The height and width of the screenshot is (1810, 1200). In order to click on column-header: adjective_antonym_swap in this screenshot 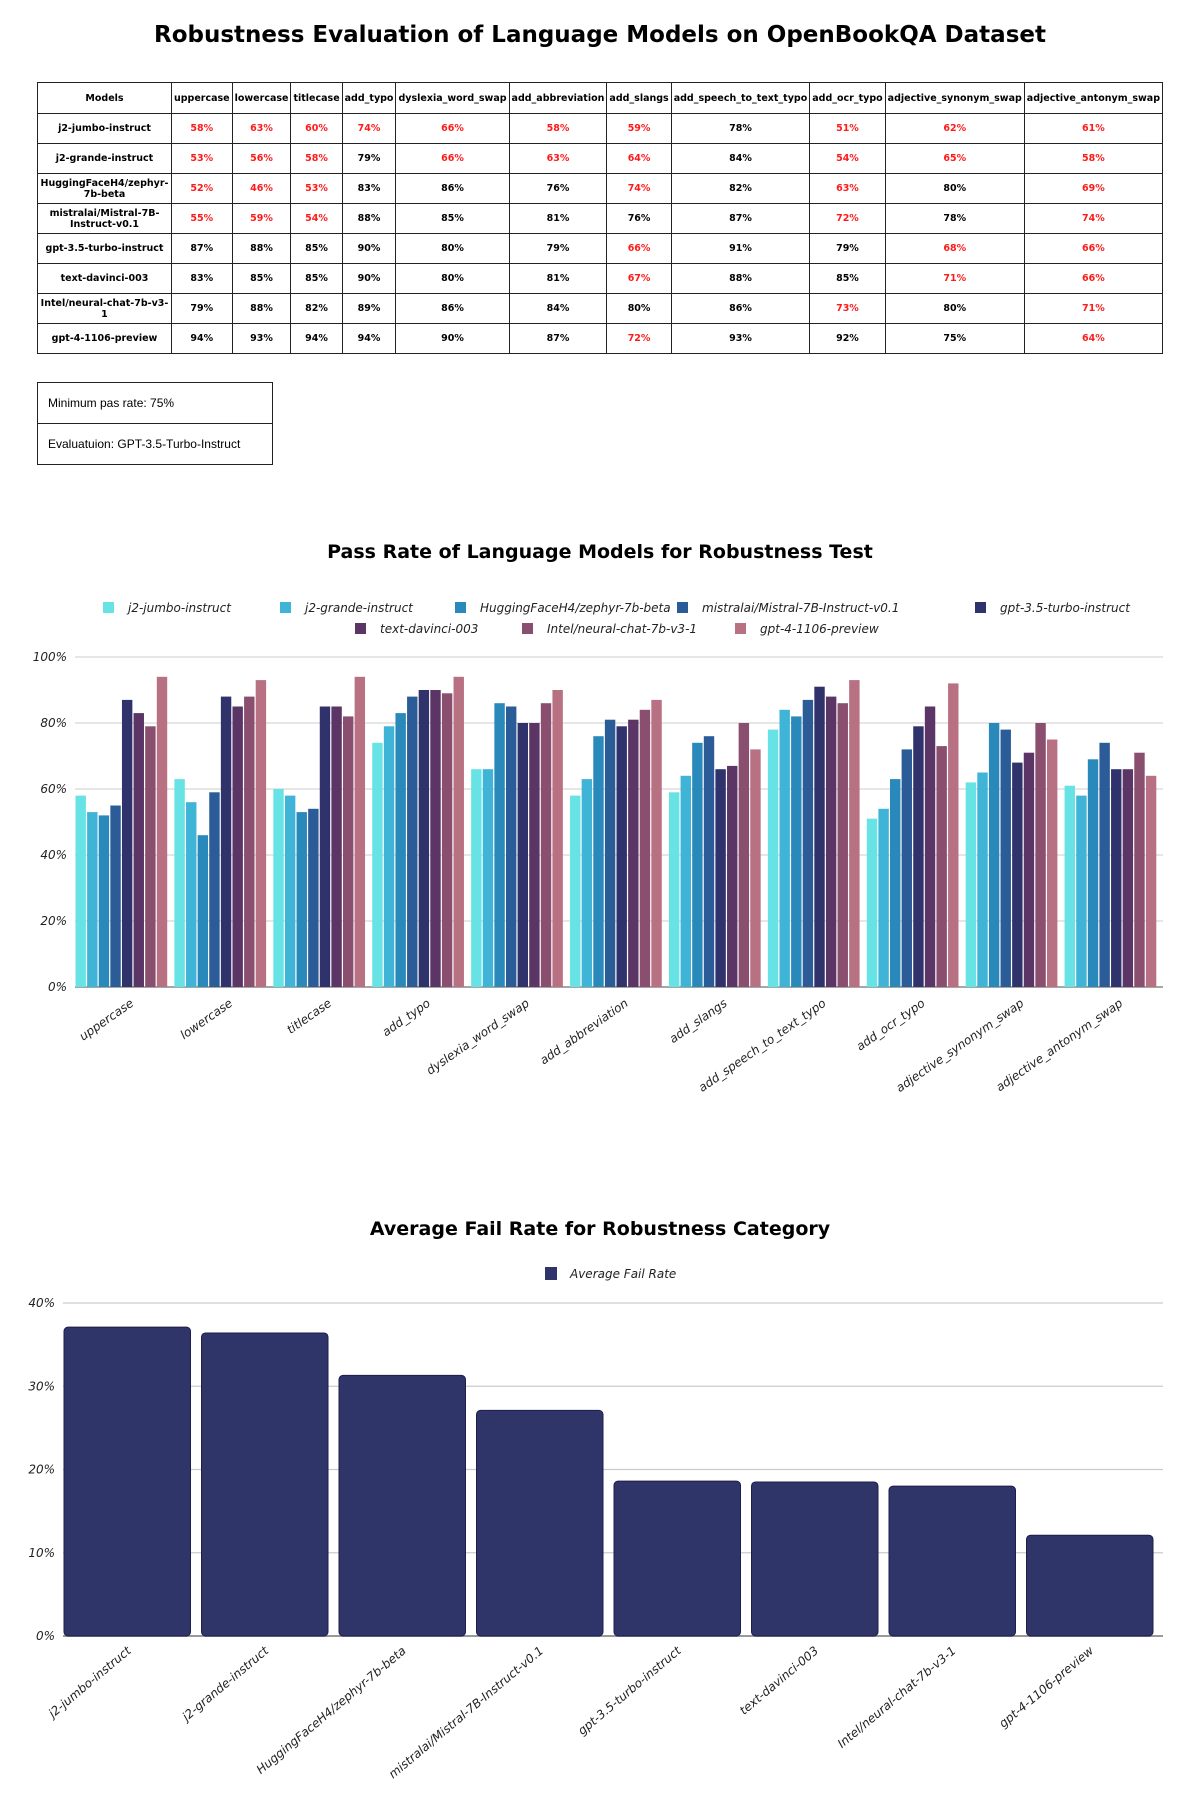, I will do `click(1093, 98)`.